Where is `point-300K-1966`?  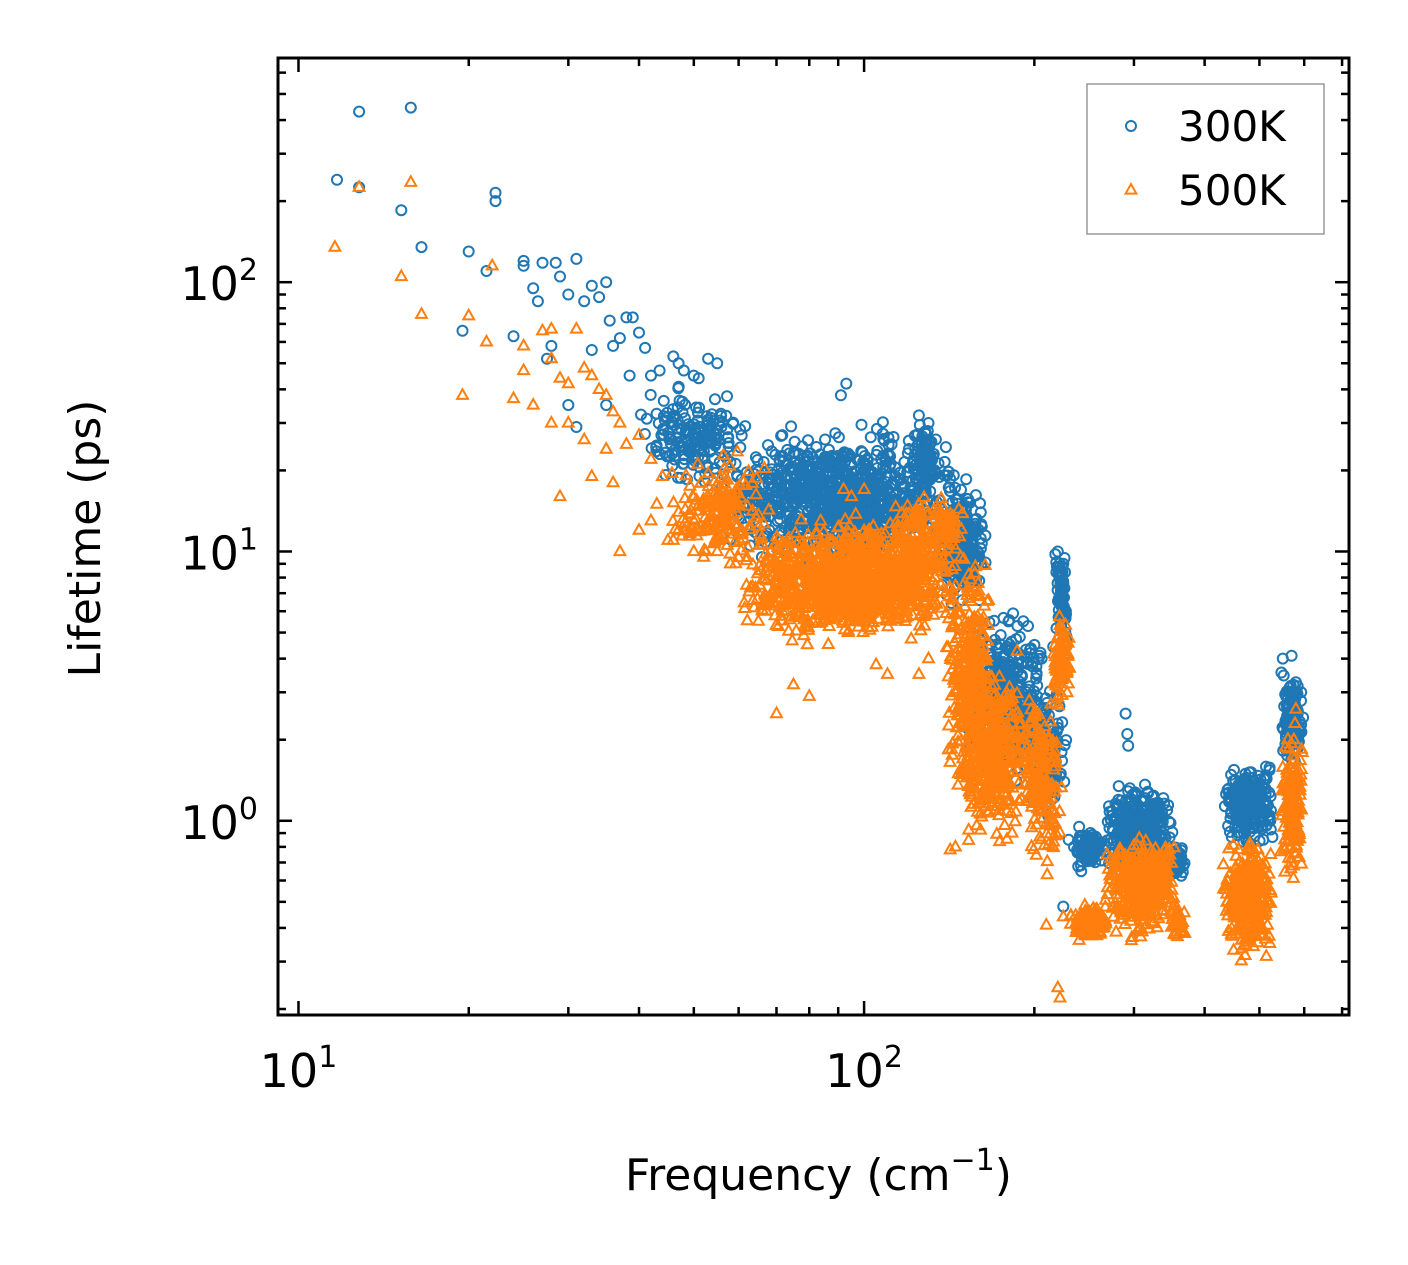 point-300K-1966 is located at coordinates (1064, 745).